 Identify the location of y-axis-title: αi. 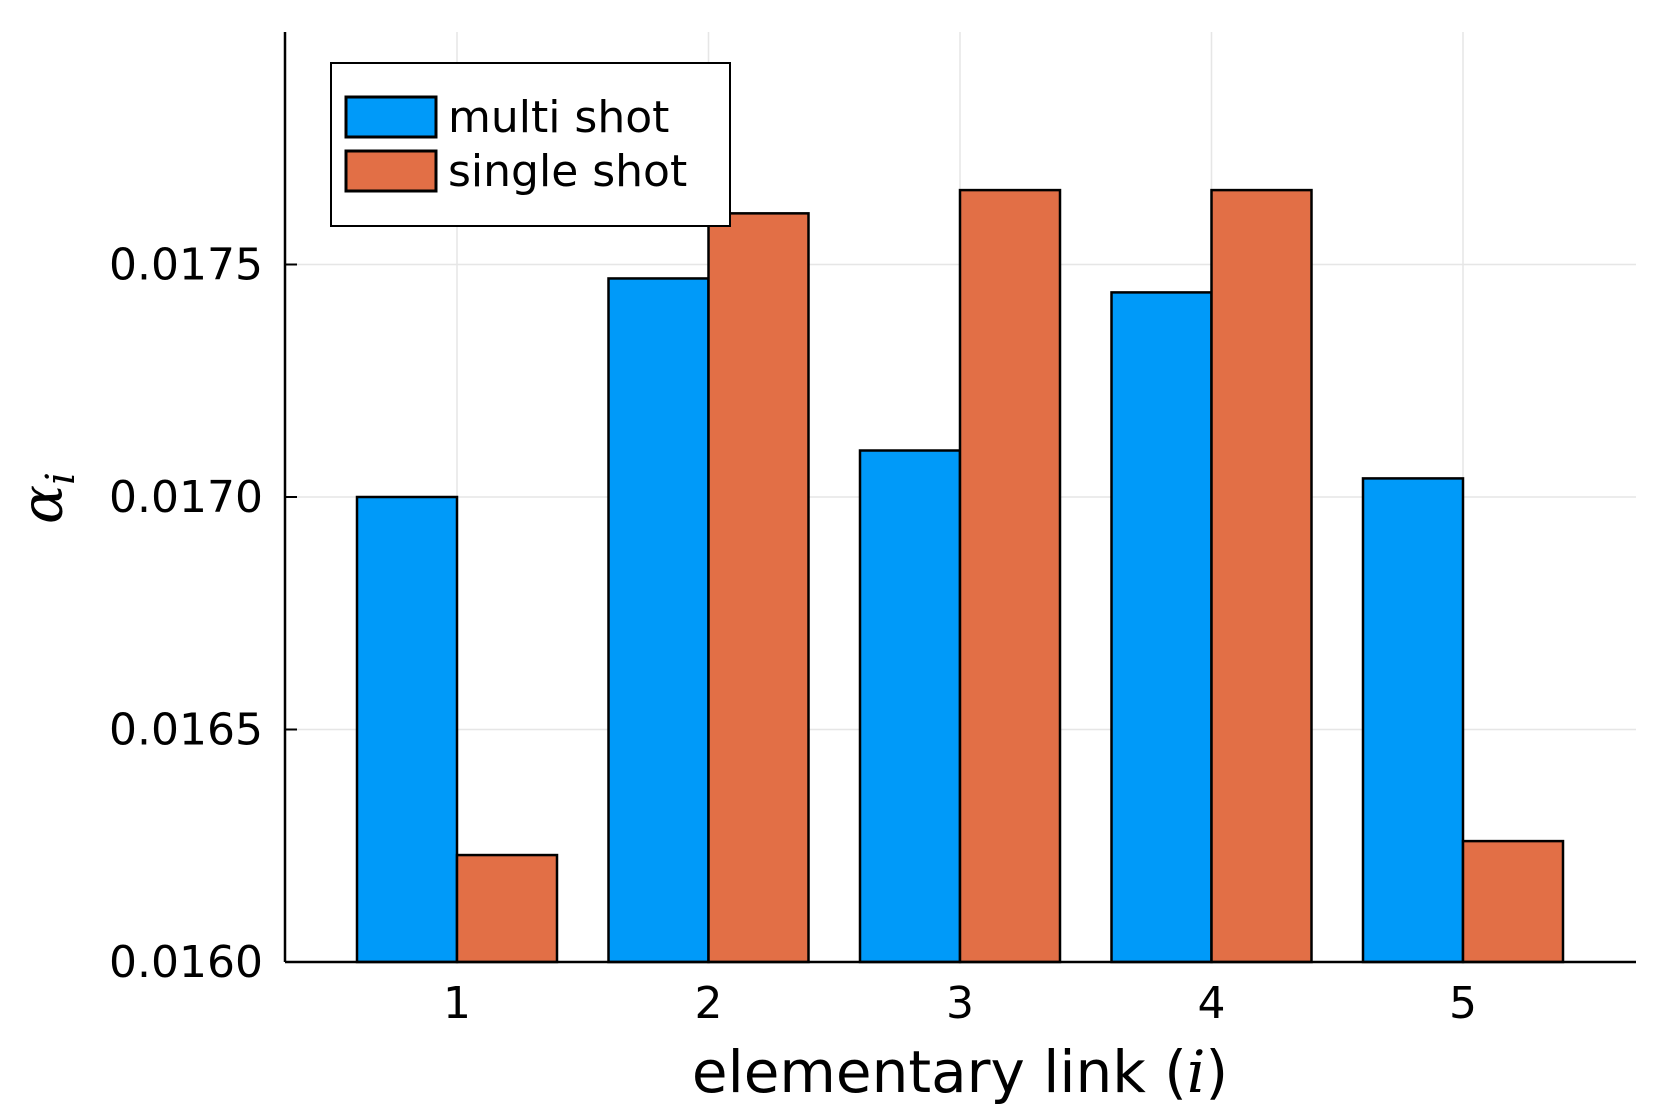
(46, 498).